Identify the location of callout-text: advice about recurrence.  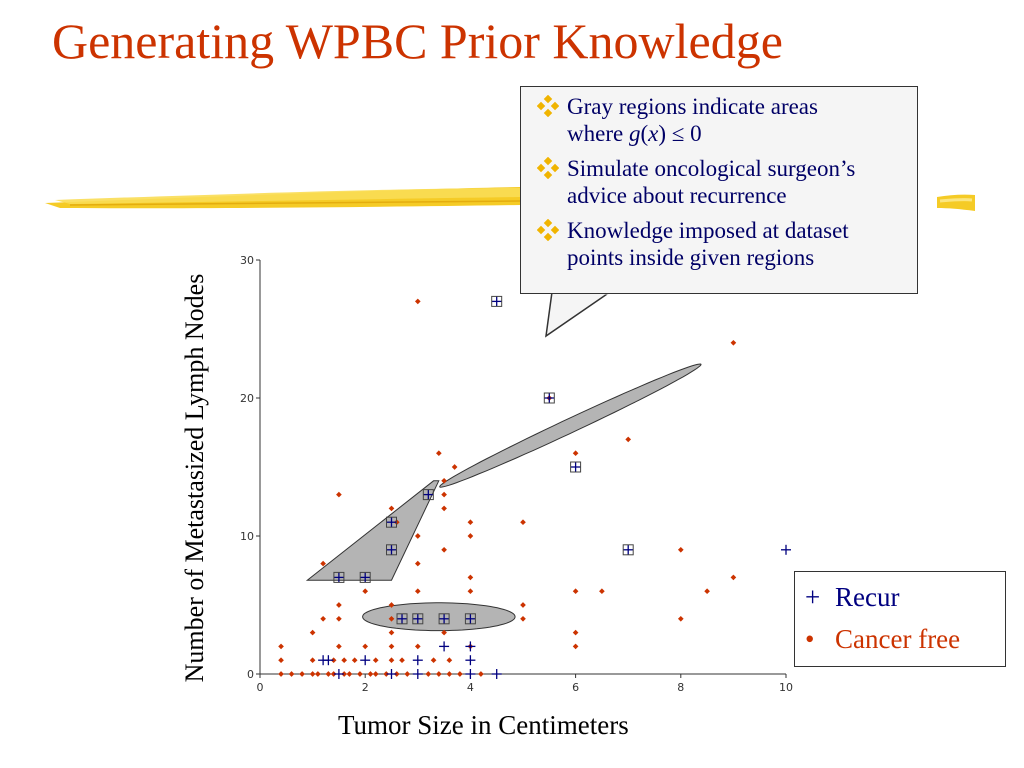
(677, 195).